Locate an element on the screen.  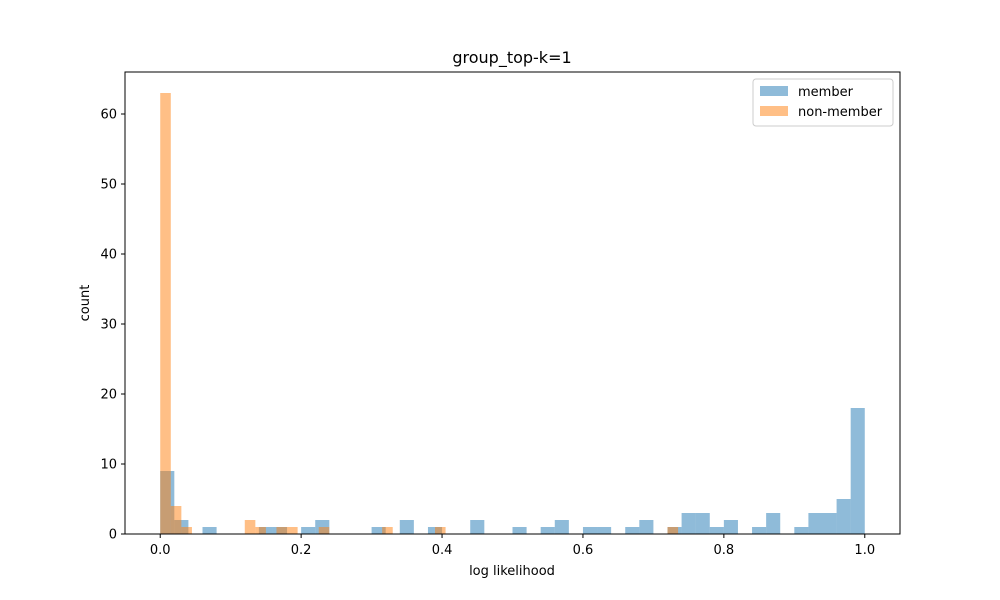
y-axis-label: count is located at coordinates (85, 303).